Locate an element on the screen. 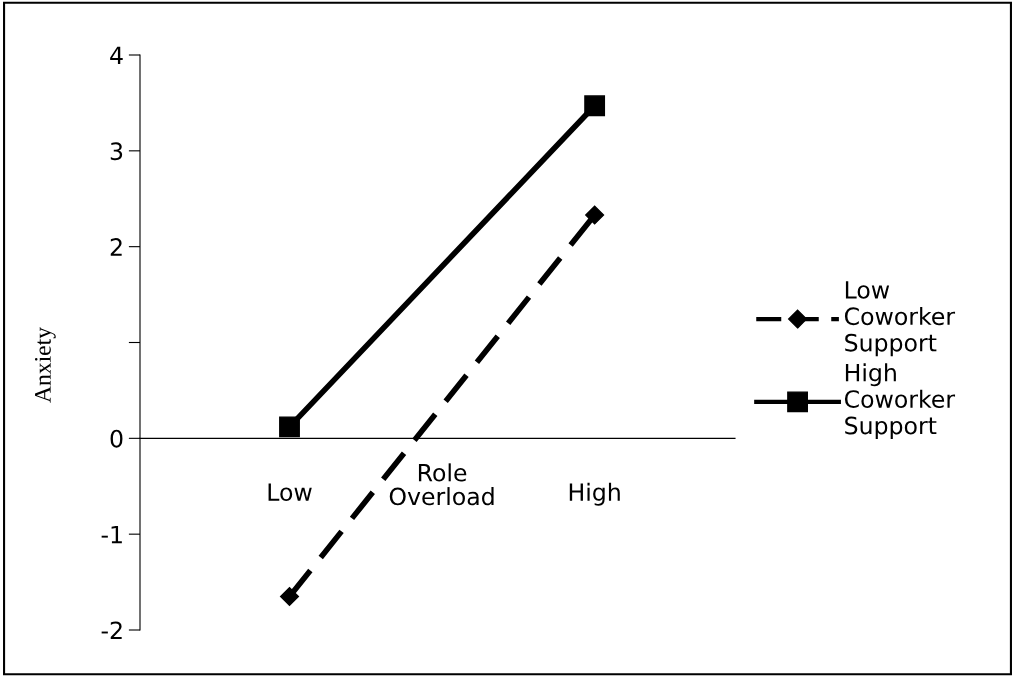 Image resolution: width=1015 pixels, height=677 pixels. legend-label: Low Coworker Support is located at coordinates (900, 319).